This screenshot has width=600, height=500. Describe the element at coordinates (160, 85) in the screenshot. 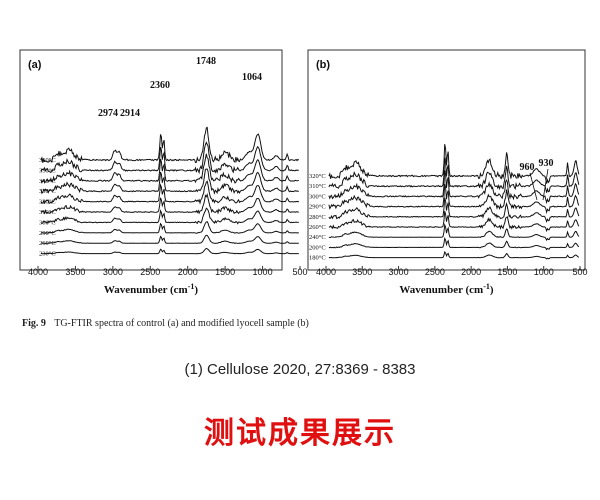

I see `peak-label: 2360` at that location.